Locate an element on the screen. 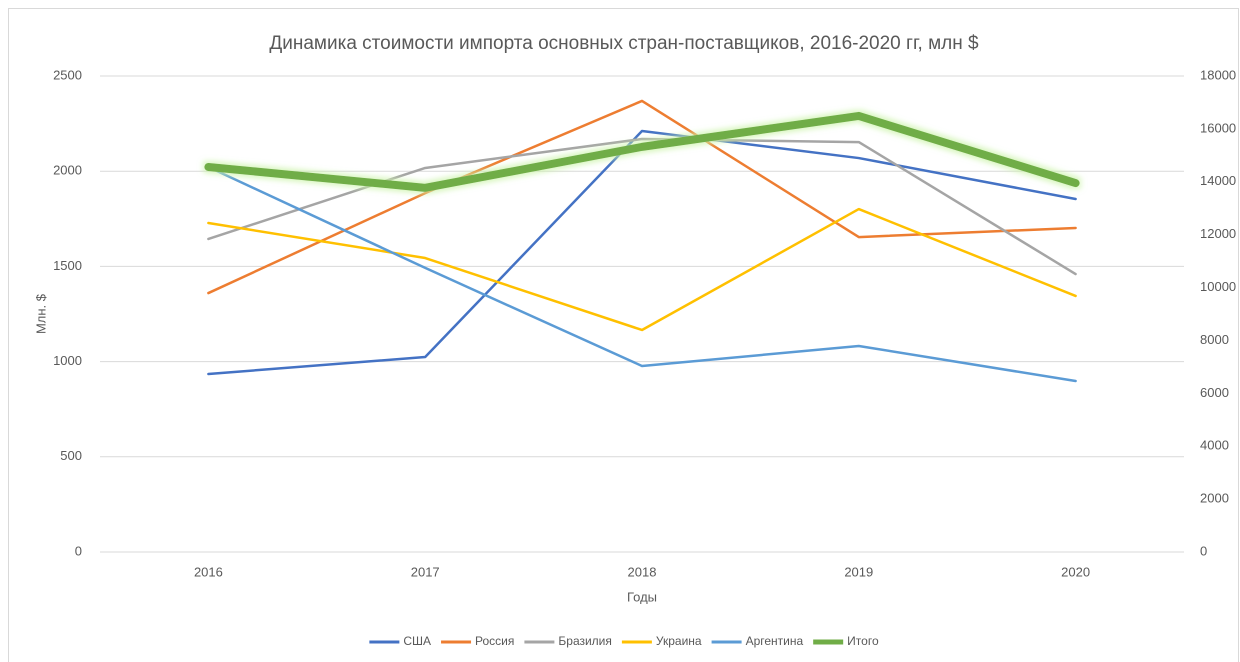  x-axis-title: Годы is located at coordinates (642, 596).